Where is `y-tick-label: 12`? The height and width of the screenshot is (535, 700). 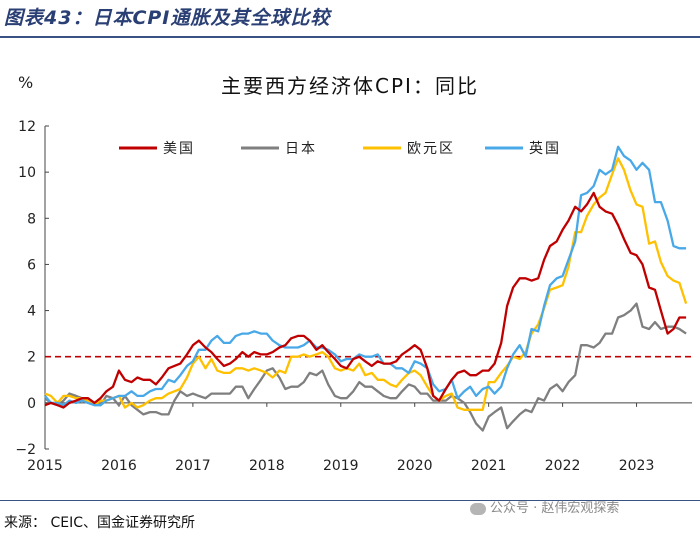 y-tick-label: 12 is located at coordinates (27, 127).